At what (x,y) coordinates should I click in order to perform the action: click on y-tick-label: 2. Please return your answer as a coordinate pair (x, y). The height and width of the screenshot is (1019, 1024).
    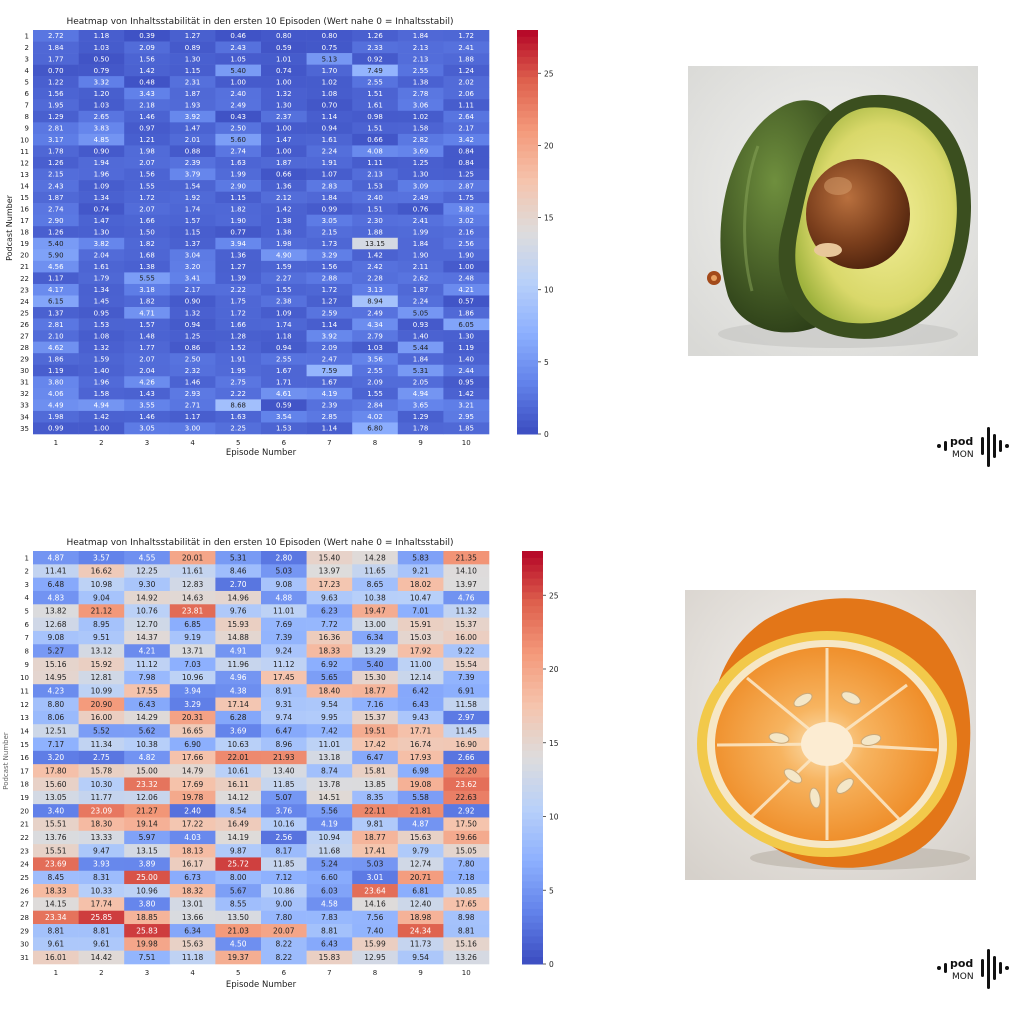
    Looking at the image, I should click on (27, 48).